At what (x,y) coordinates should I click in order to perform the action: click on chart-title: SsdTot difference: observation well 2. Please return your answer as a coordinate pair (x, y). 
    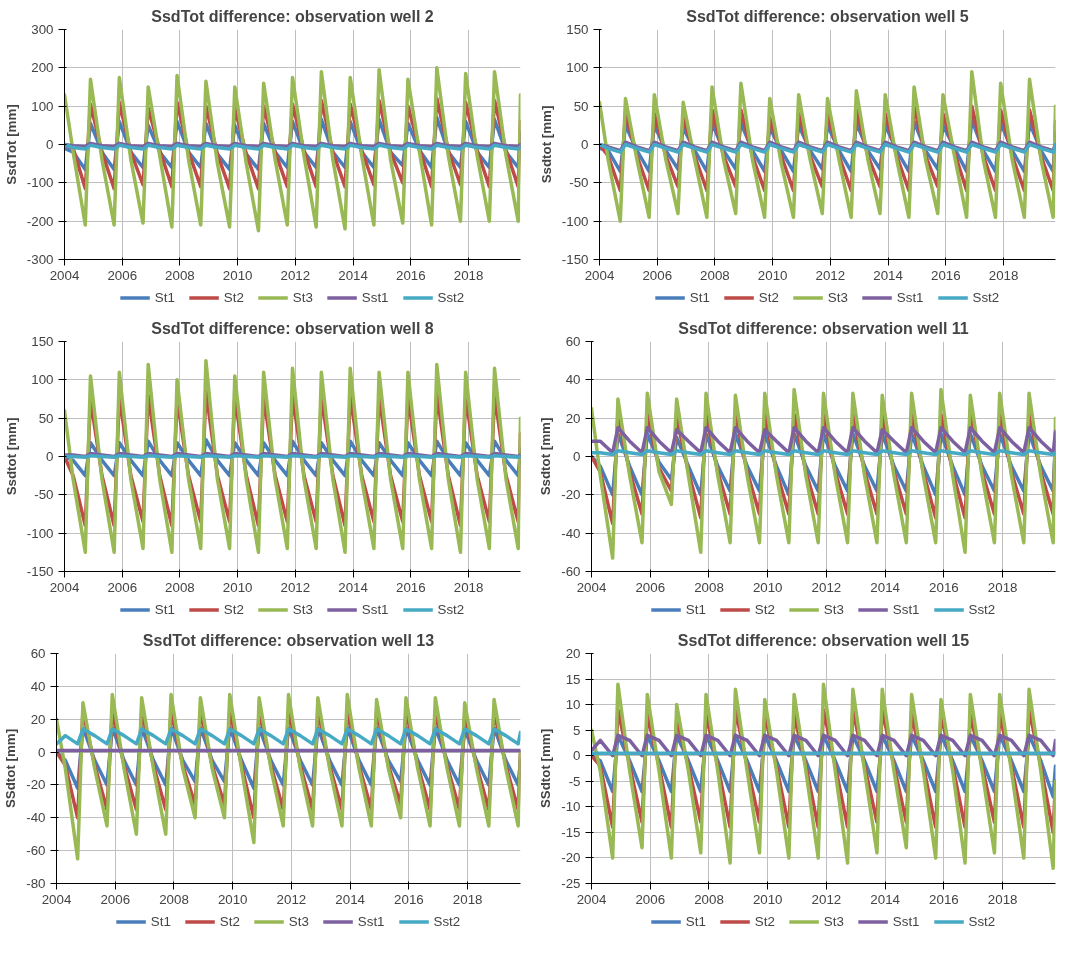
    Looking at the image, I should click on (292, 16).